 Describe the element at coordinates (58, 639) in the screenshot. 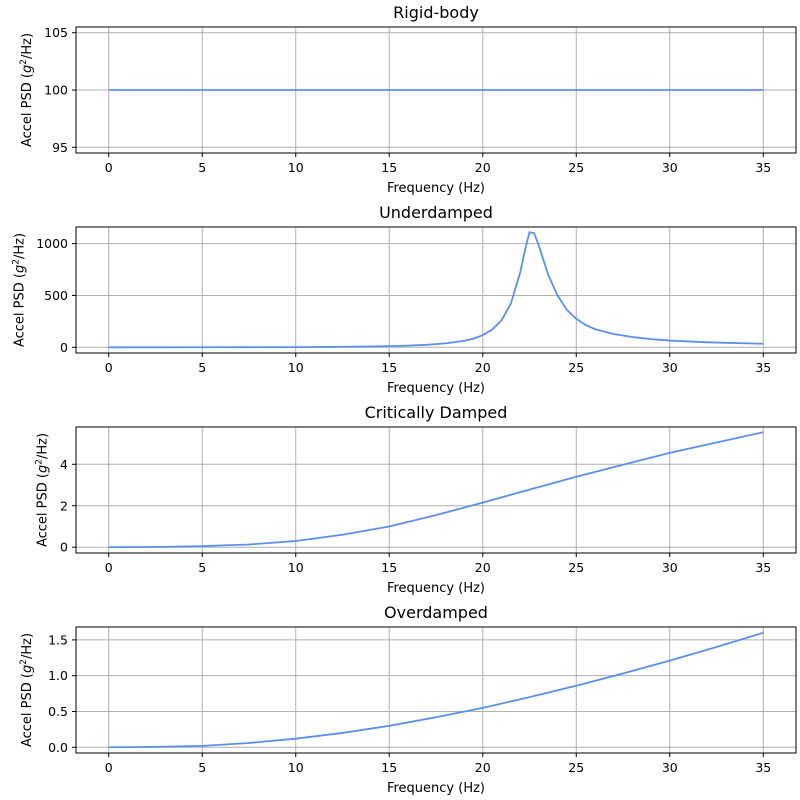

I see `y-tick-label: 1.5` at that location.